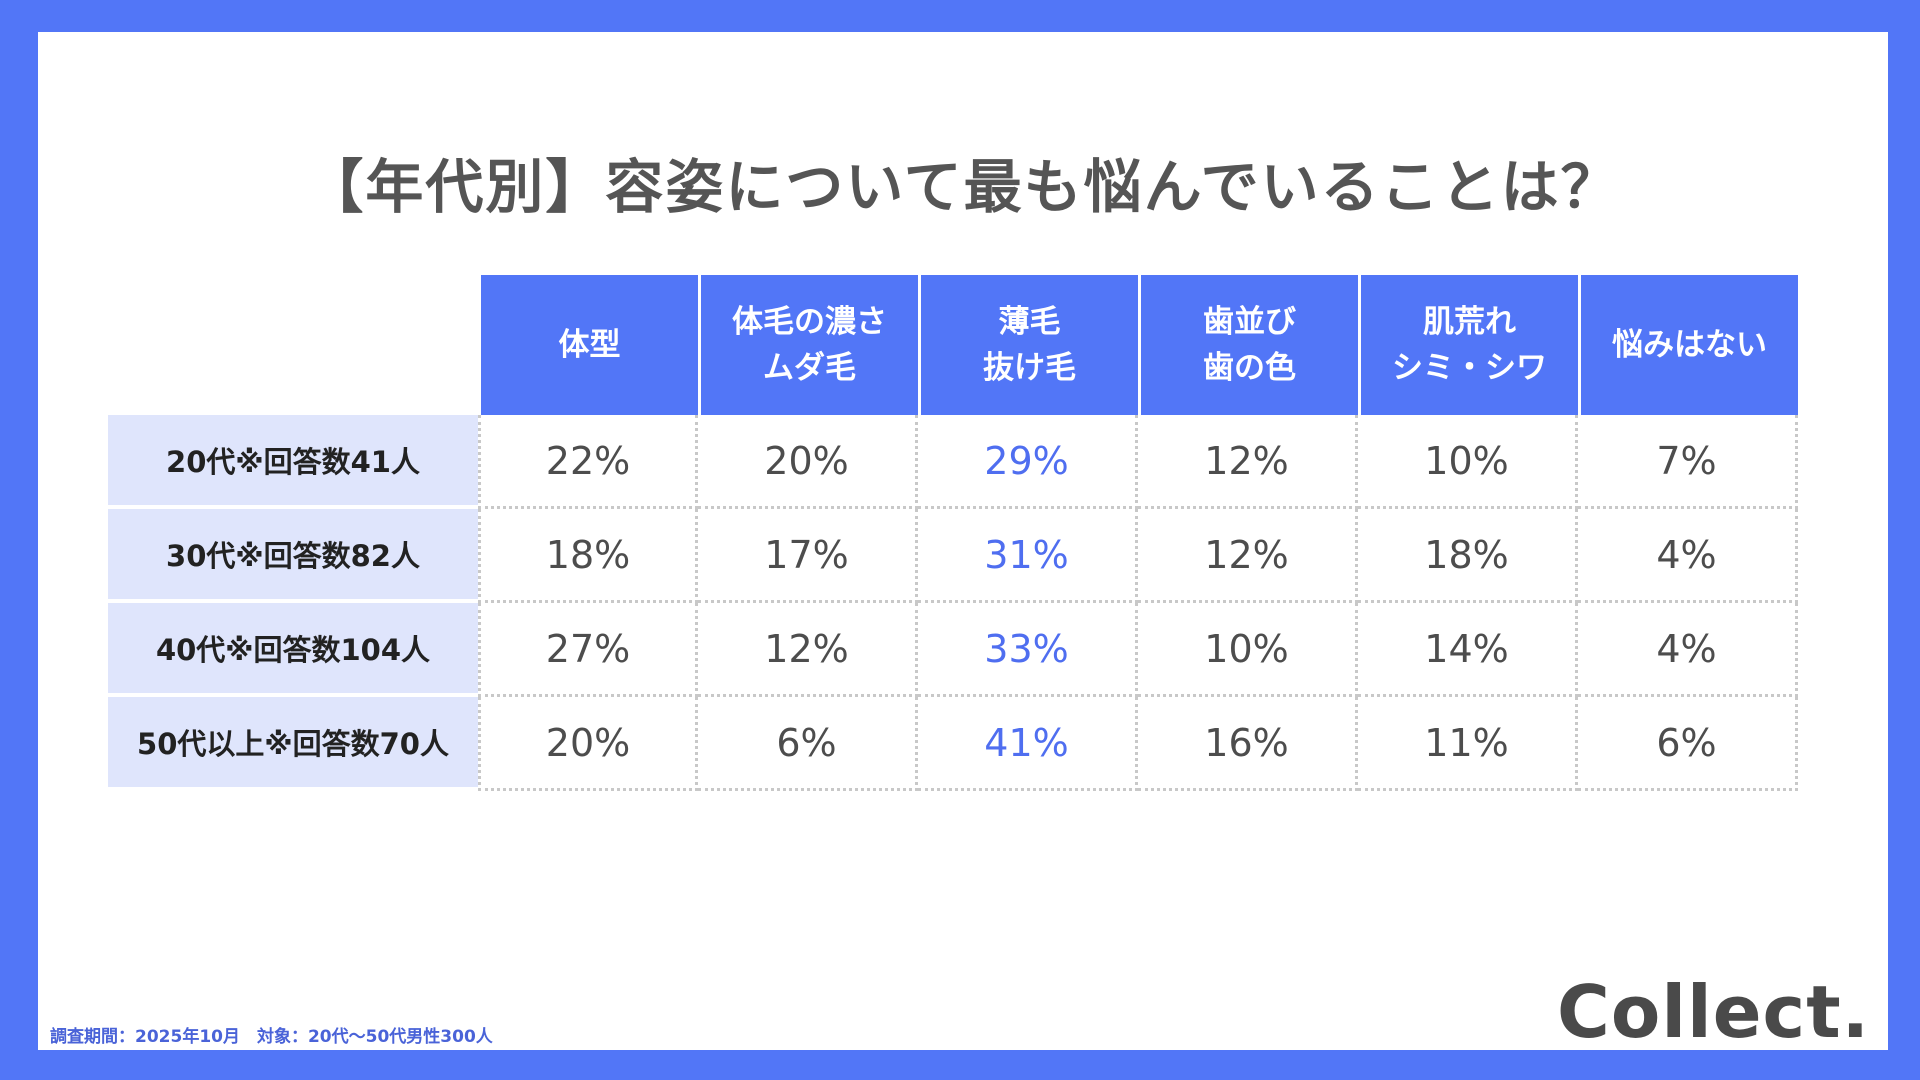 The image size is (1920, 1080). I want to click on col-header-line: 体毛の濃さ, so click(809, 322).